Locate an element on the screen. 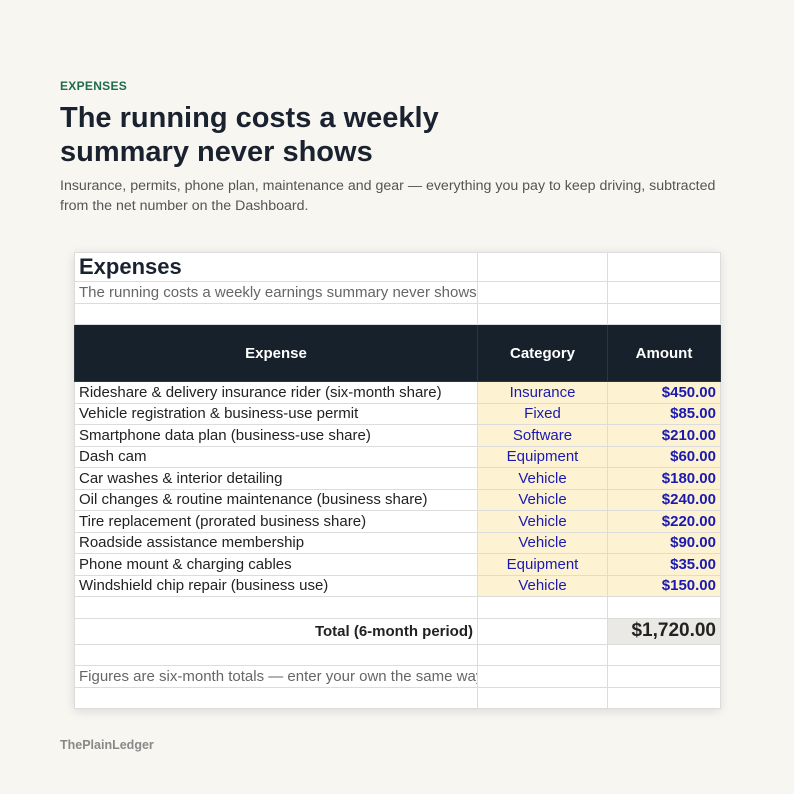  sheet-row: Dash cam Equipment $60.00 is located at coordinates (397, 456).